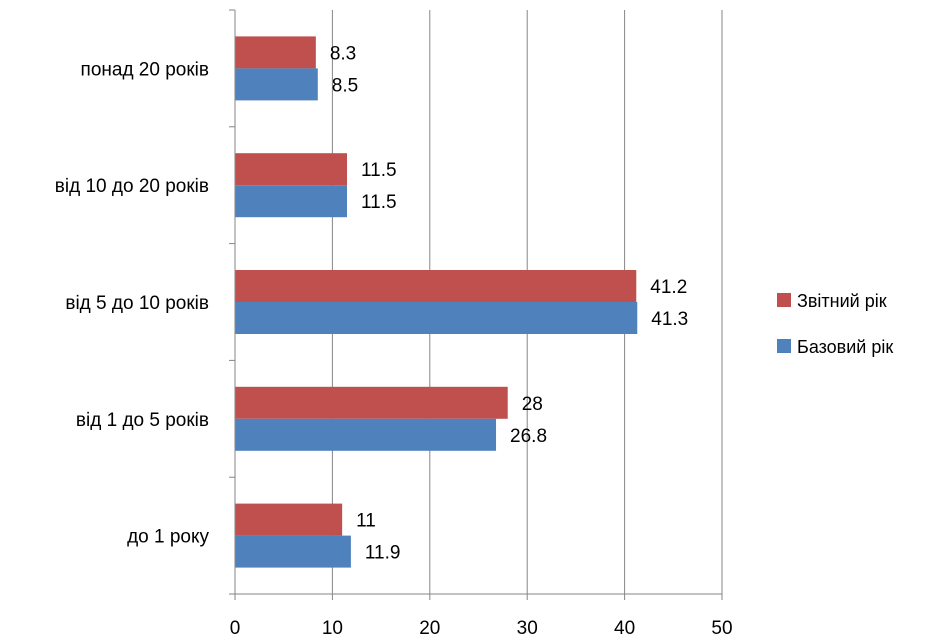 This screenshot has height=641, width=936. Describe the element at coordinates (366, 521) in the screenshot. I see `data-label: 11` at that location.